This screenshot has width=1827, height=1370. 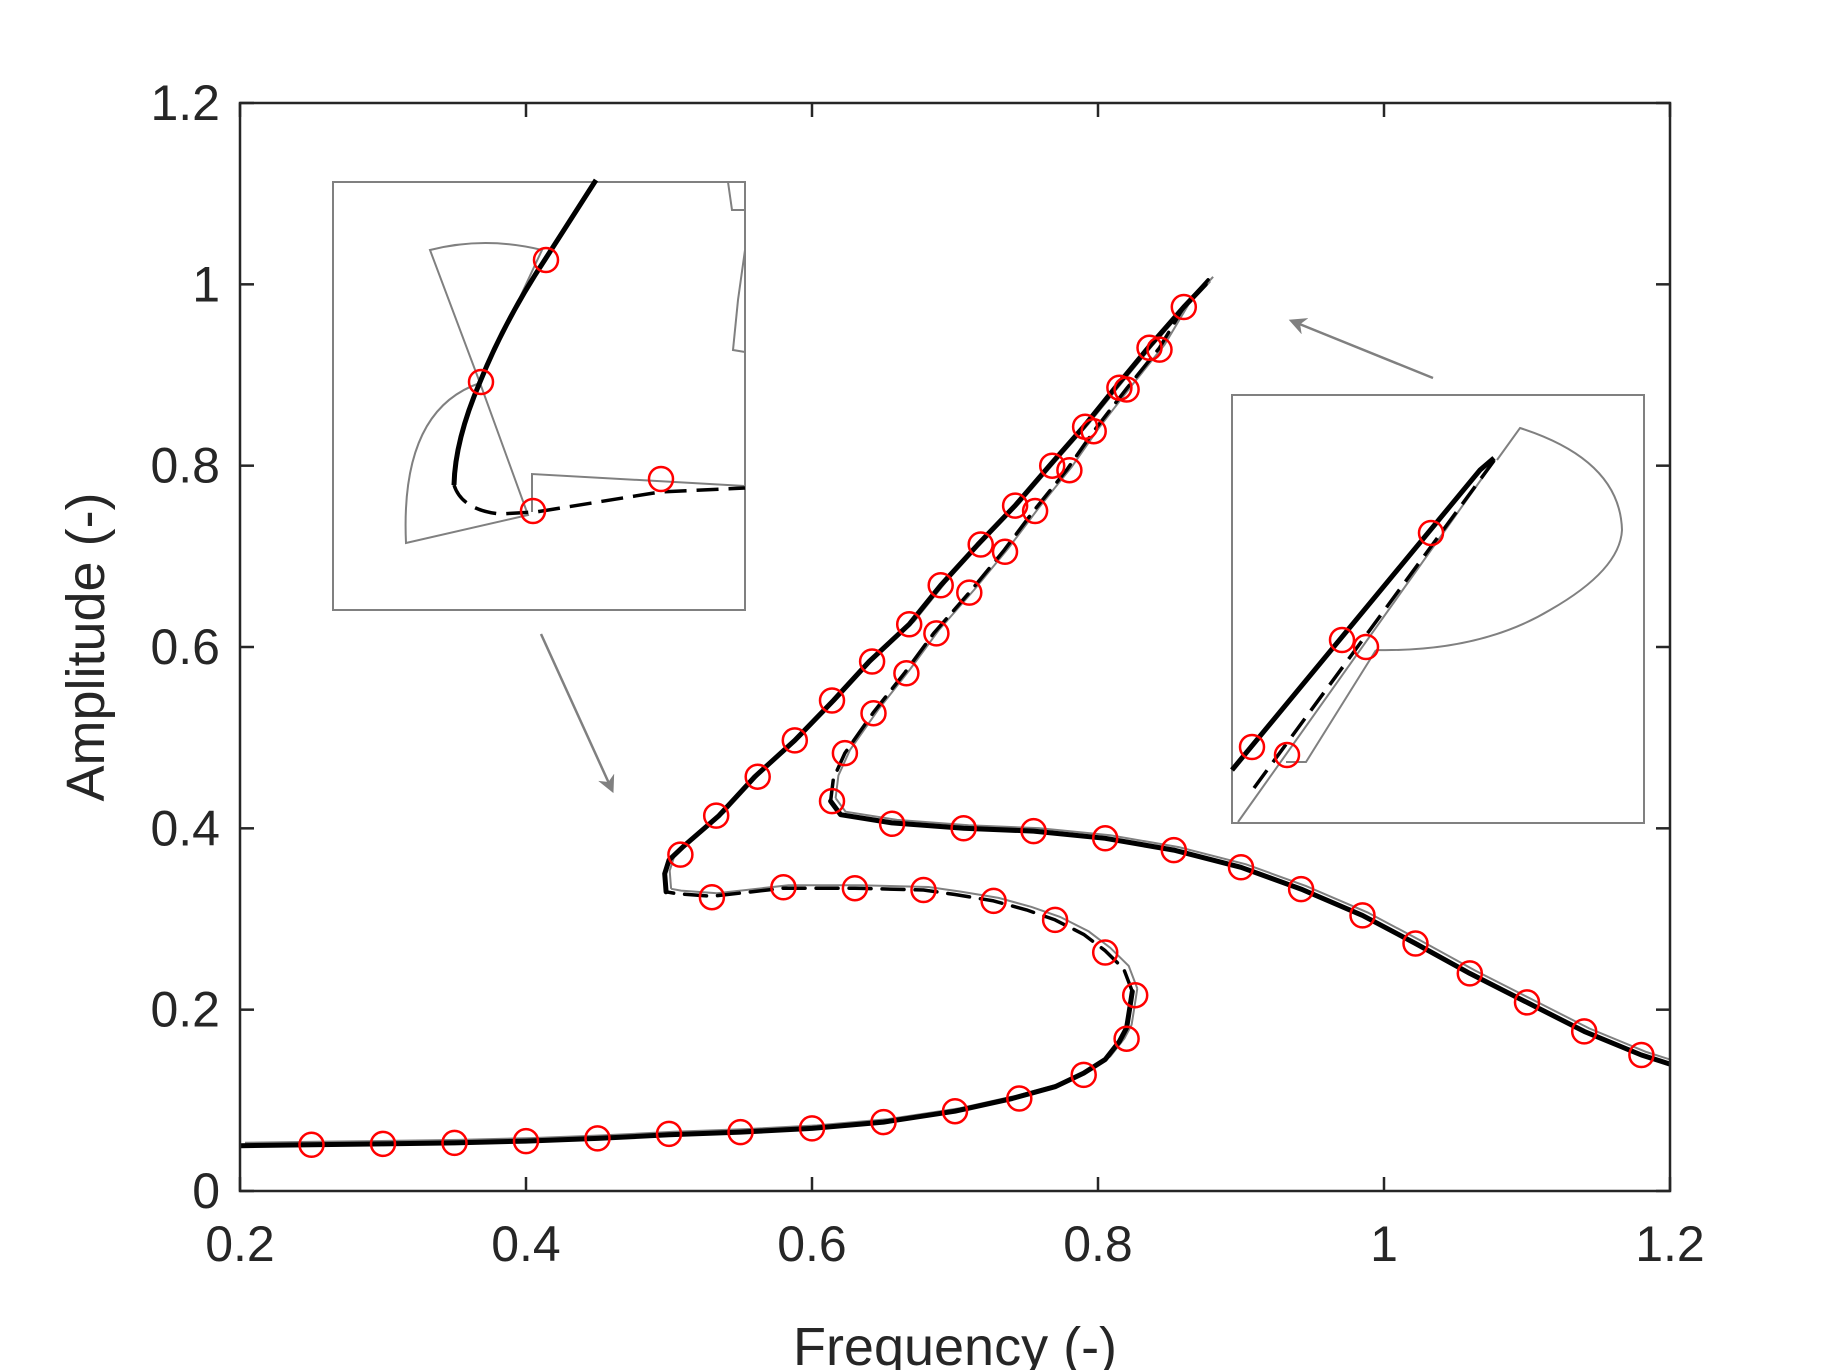 What do you see at coordinates (1670, 1244) in the screenshot?
I see `x-tick-label: 1.2` at bounding box center [1670, 1244].